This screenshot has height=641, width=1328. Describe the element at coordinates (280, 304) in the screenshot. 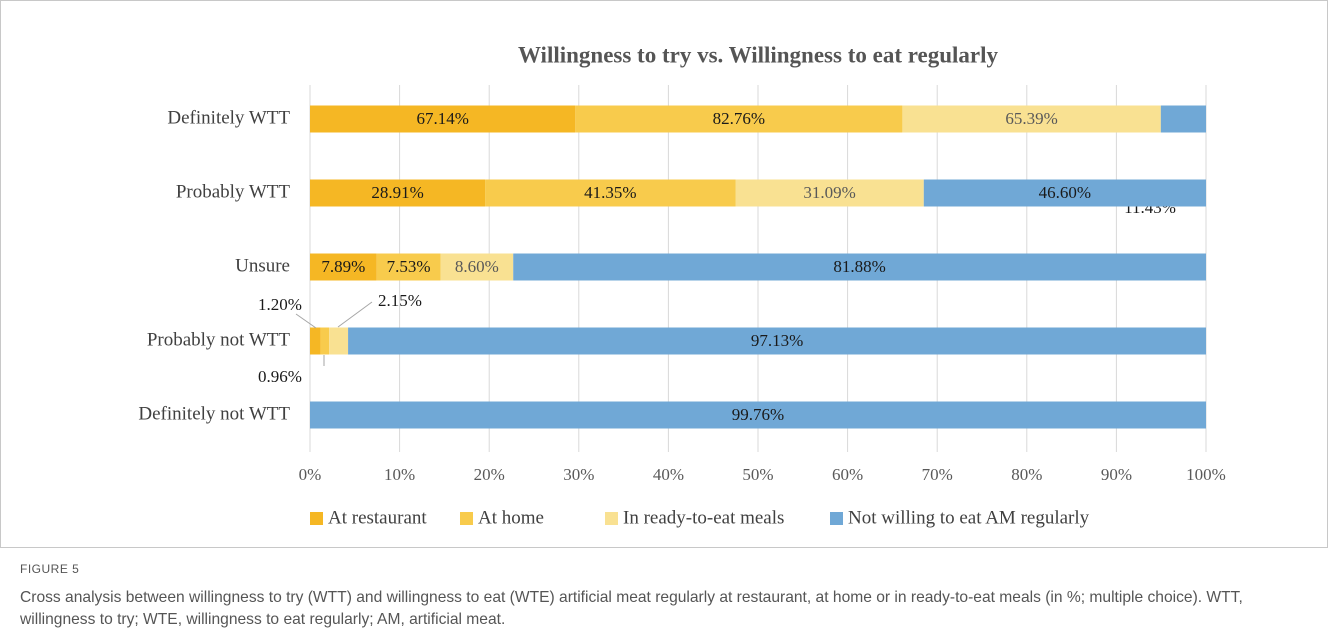

I see `data-label: 1.20%` at that location.